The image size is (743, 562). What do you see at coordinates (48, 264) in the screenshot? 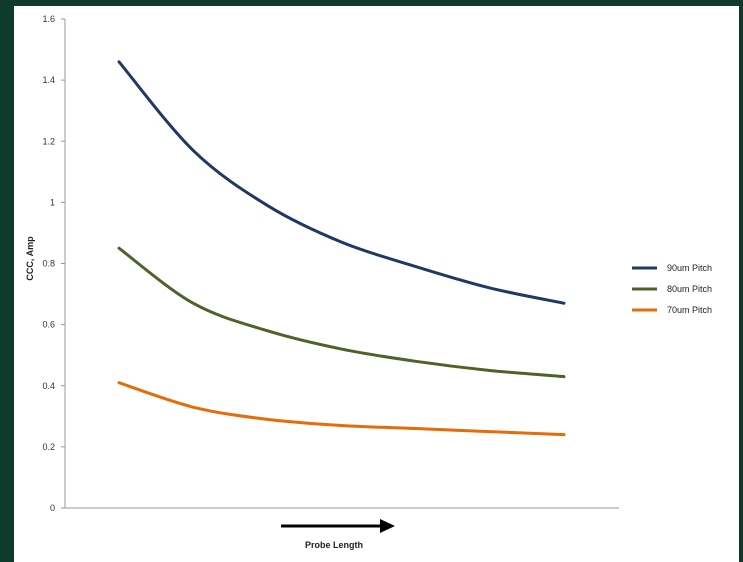
I see `y-tick-label: 0.8` at bounding box center [48, 264].